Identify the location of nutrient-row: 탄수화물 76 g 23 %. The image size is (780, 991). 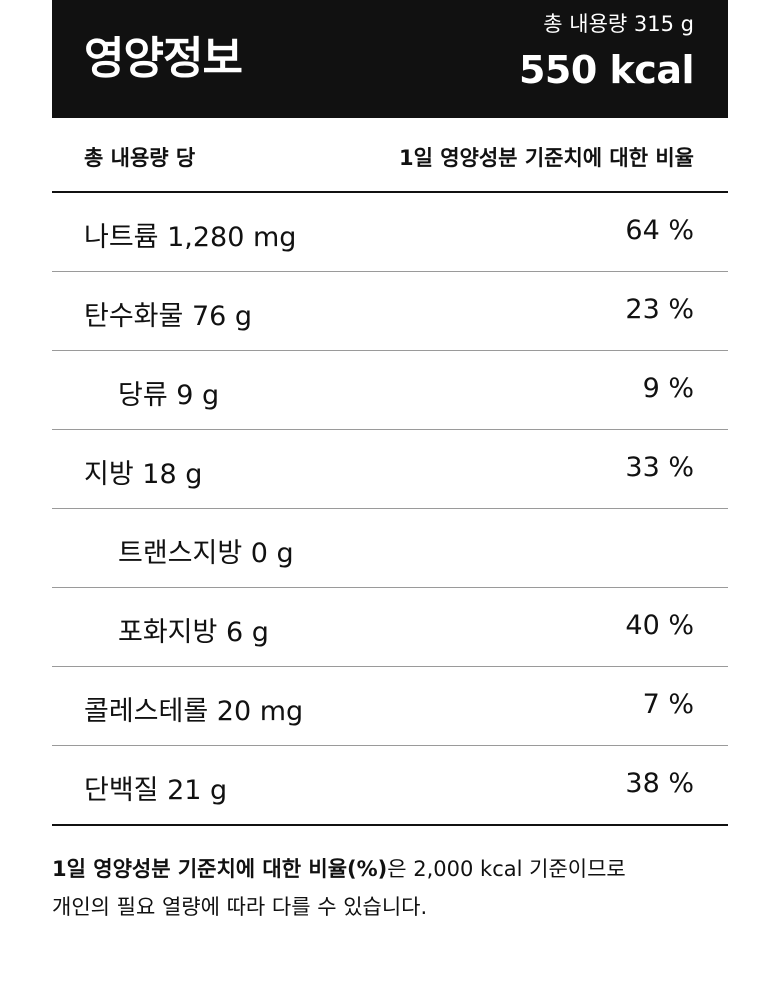
(390, 311).